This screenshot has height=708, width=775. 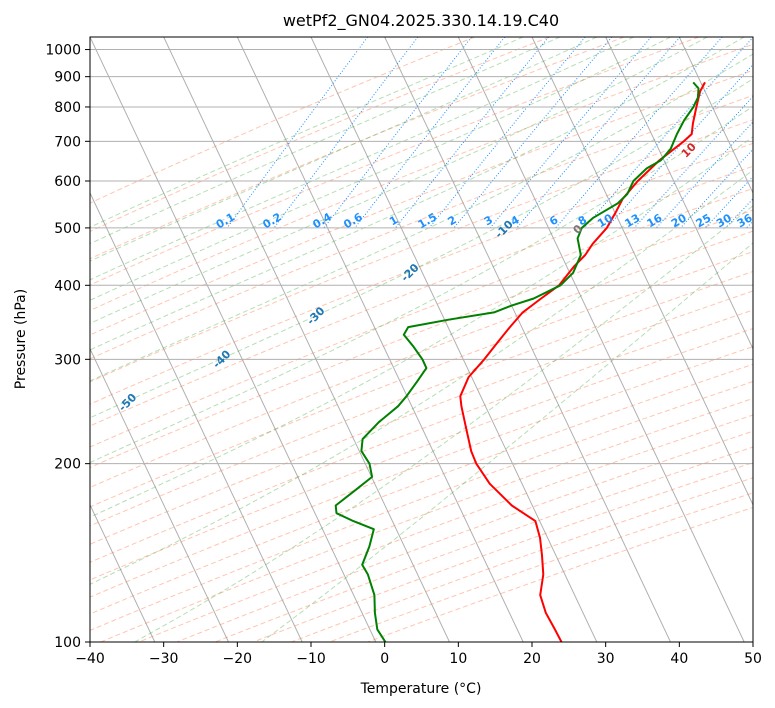 I want to click on x-tick-label: 20, so click(x=532, y=659).